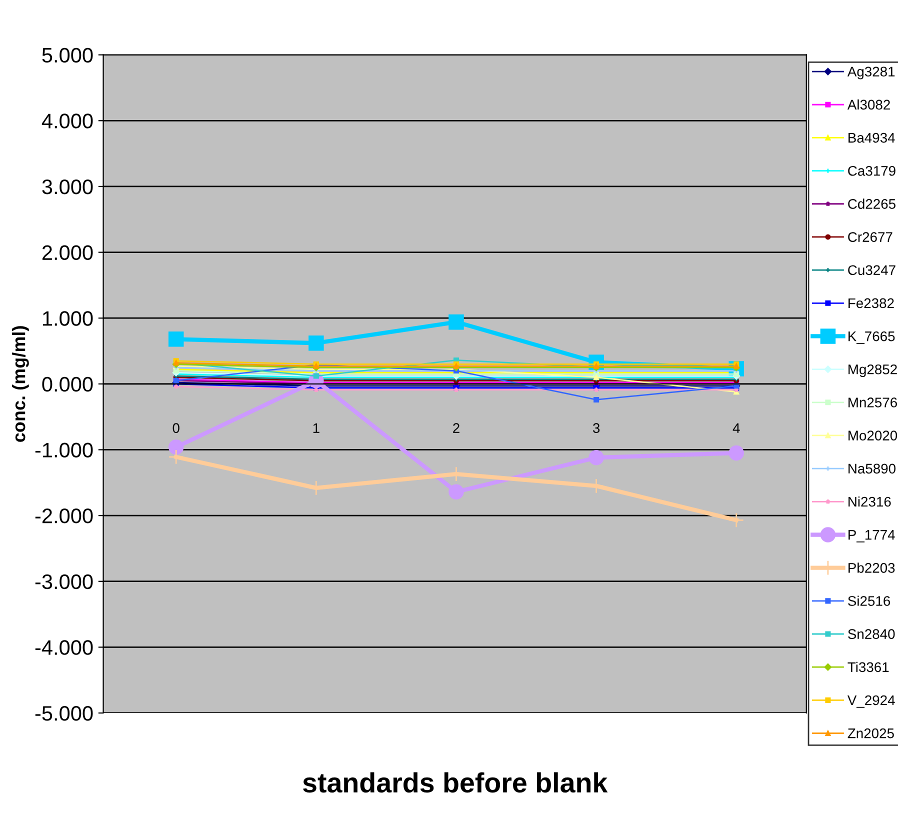 The image size is (898, 831). Describe the element at coordinates (872, 469) in the screenshot. I see `legend-label: Na5890` at that location.